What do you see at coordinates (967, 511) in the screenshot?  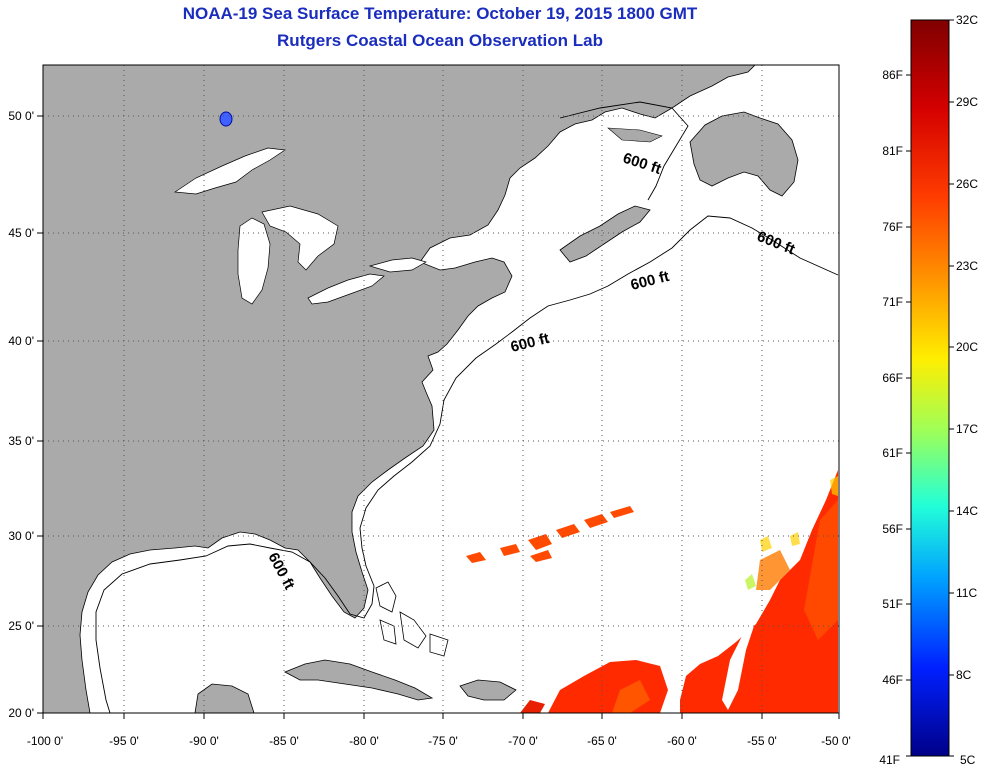 I see `celsius-label: 14C` at bounding box center [967, 511].